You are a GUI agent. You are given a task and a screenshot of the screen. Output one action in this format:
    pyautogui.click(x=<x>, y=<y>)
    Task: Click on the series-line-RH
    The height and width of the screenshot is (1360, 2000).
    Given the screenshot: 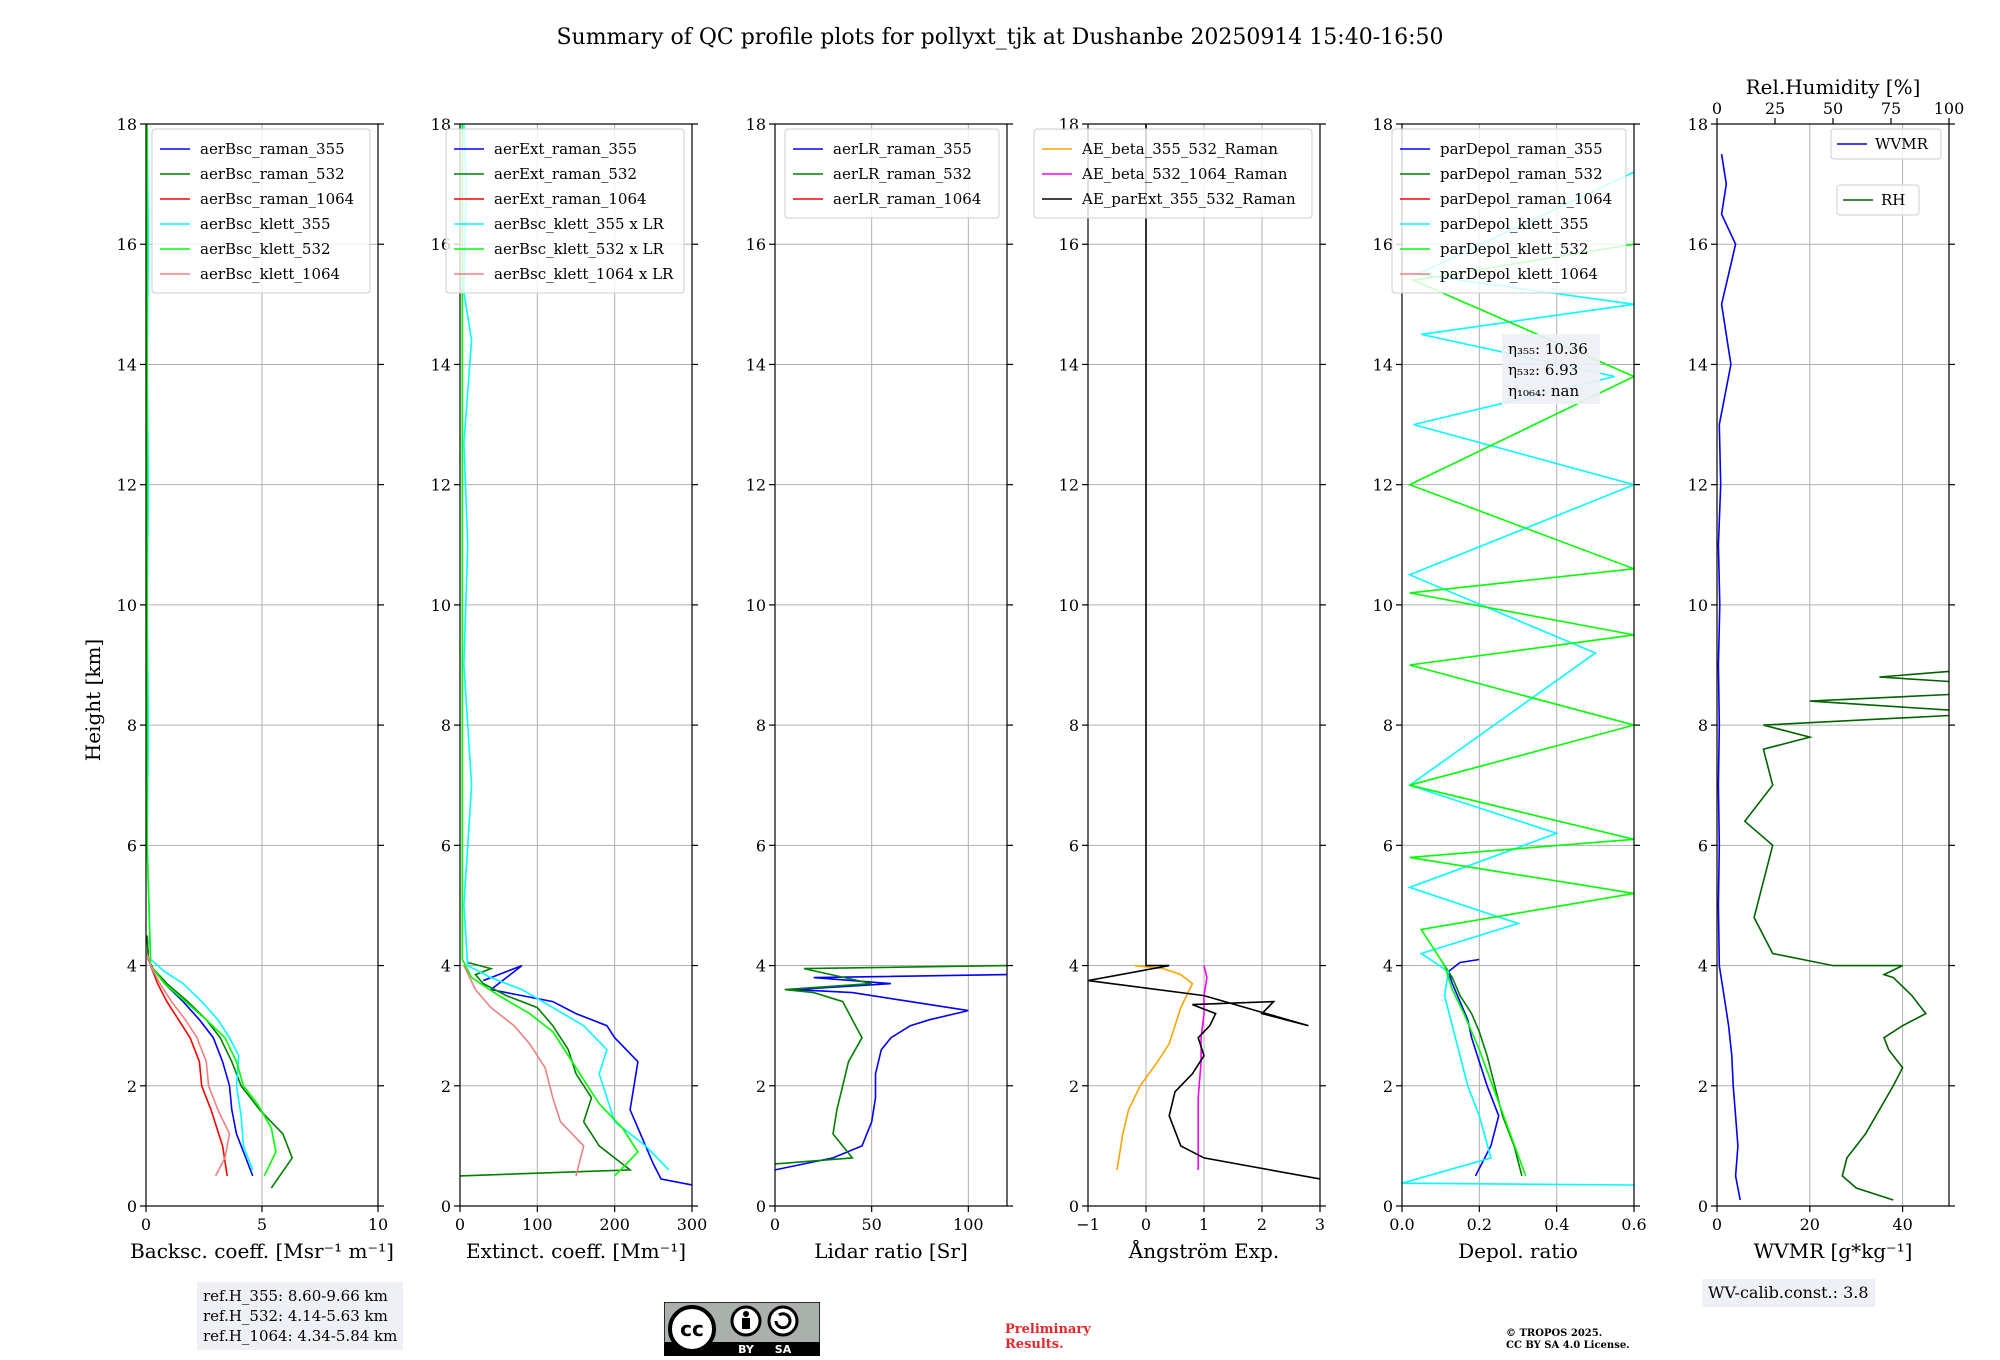 What is the action you would take?
    pyautogui.click(x=1846, y=935)
    